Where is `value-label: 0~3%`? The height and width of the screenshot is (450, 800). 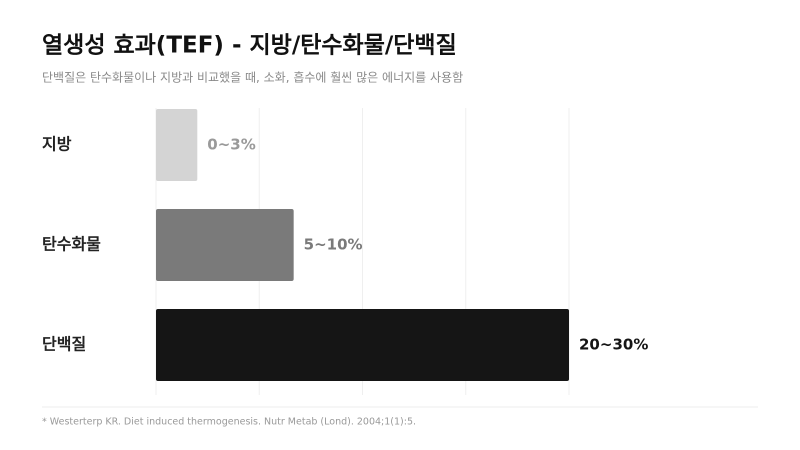 value-label: 0~3% is located at coordinates (231, 145).